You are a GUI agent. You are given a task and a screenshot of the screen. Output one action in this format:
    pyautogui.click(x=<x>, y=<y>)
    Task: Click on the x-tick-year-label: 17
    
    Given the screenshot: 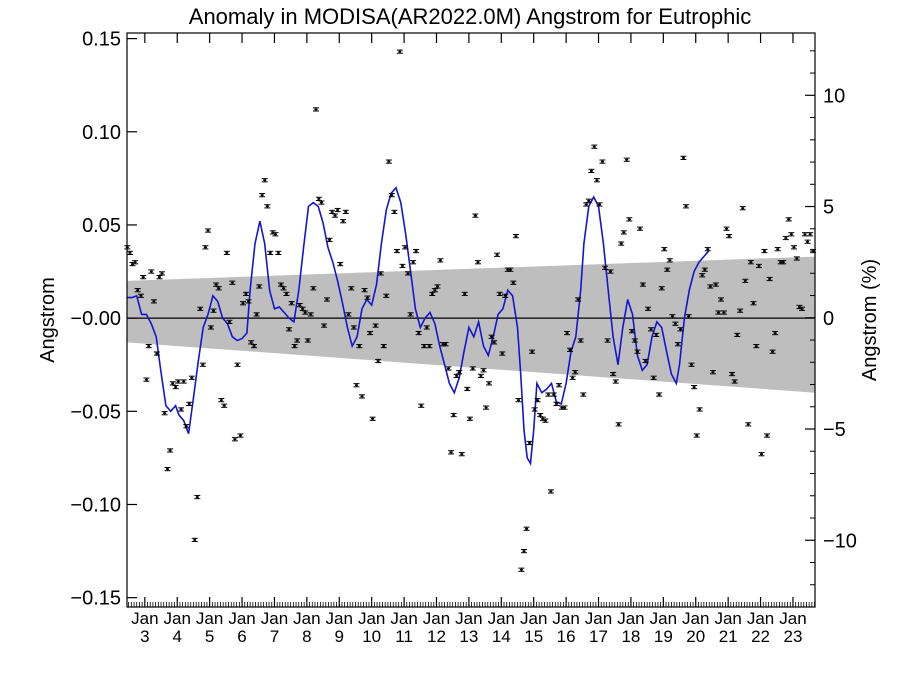 What is the action you would take?
    pyautogui.click(x=598, y=636)
    